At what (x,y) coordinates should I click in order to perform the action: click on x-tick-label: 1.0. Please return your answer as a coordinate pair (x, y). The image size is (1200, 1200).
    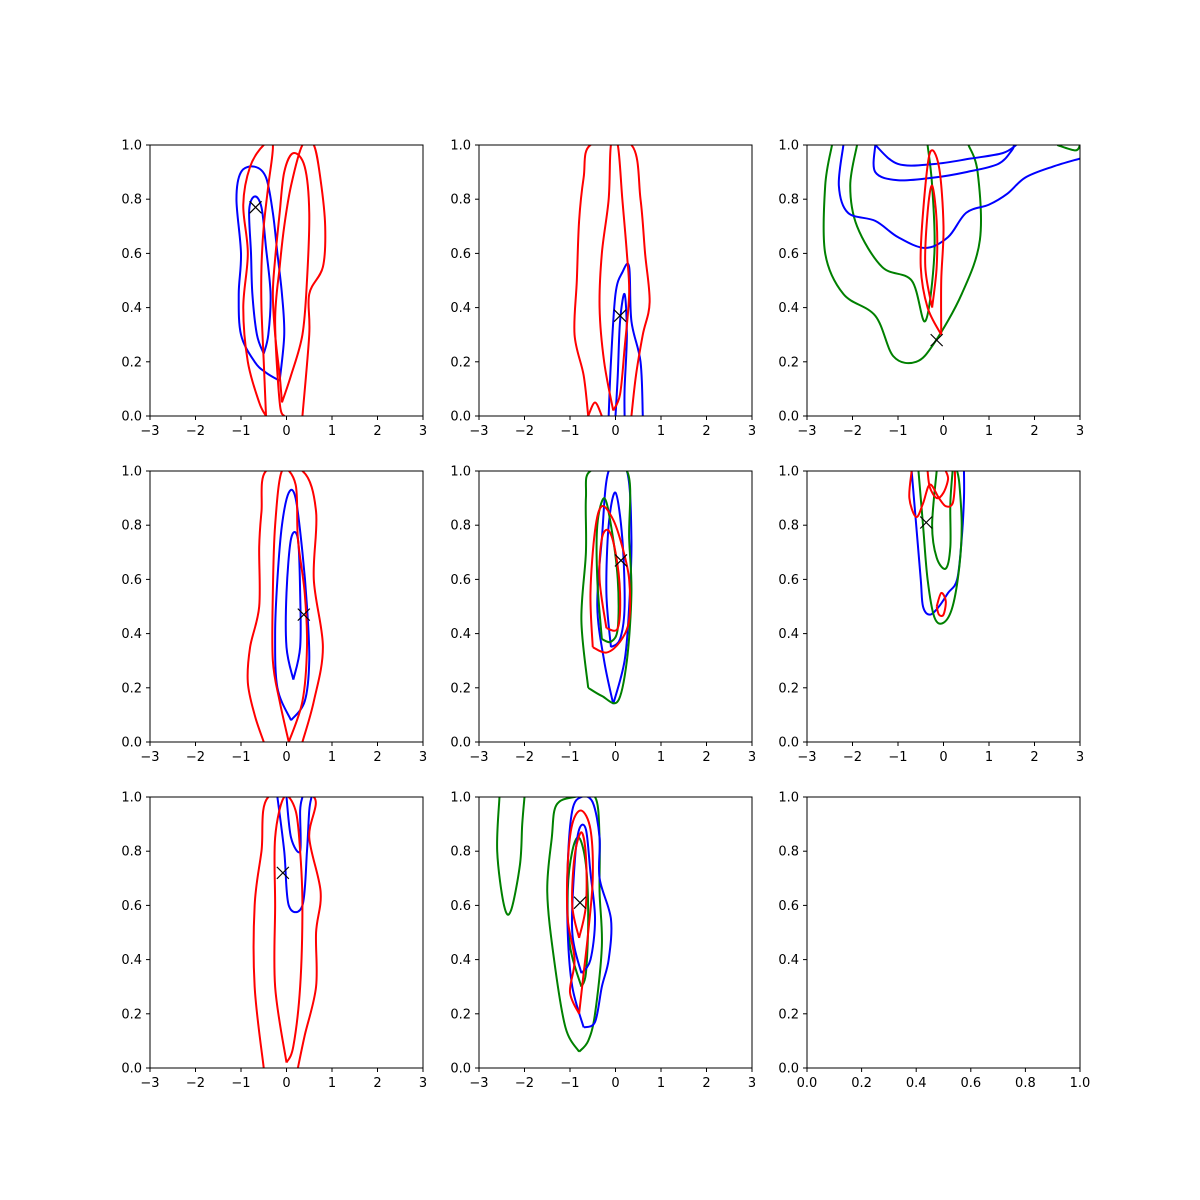
    Looking at the image, I should click on (1080, 1083).